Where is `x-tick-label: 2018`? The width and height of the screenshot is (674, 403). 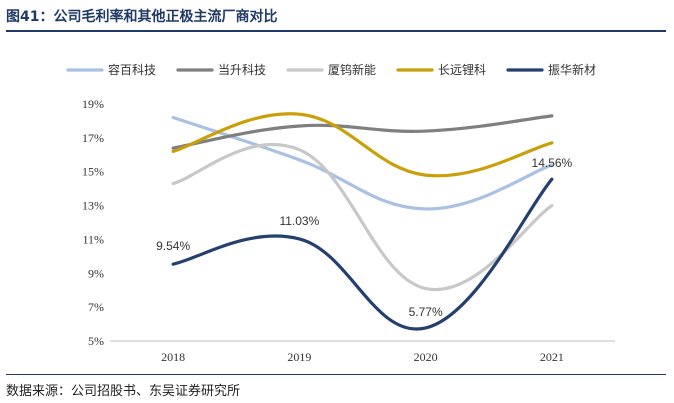 x-tick-label: 2018 is located at coordinates (173, 357).